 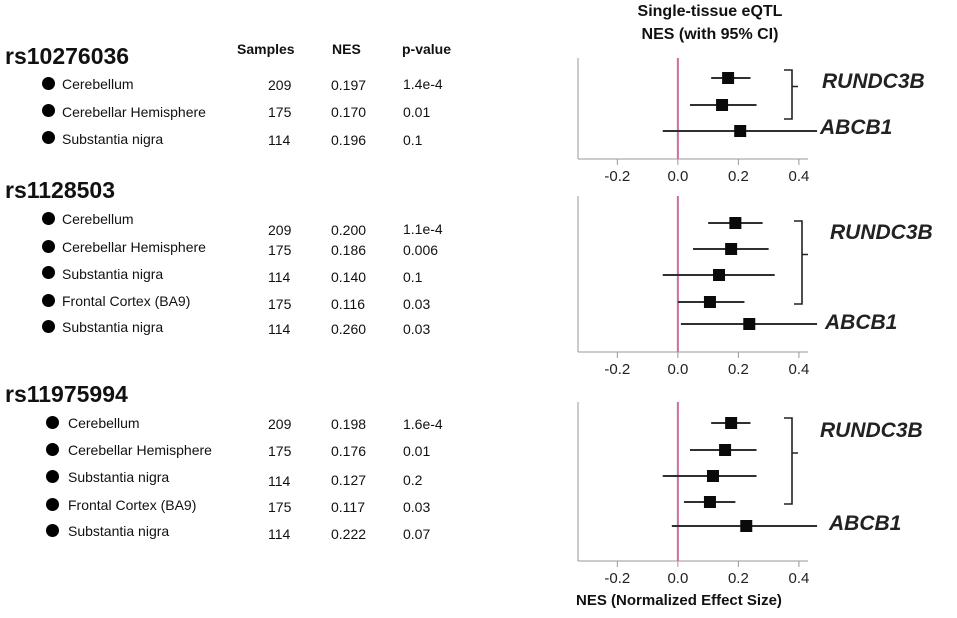 I want to click on nes-value: 0.140, so click(x=349, y=277).